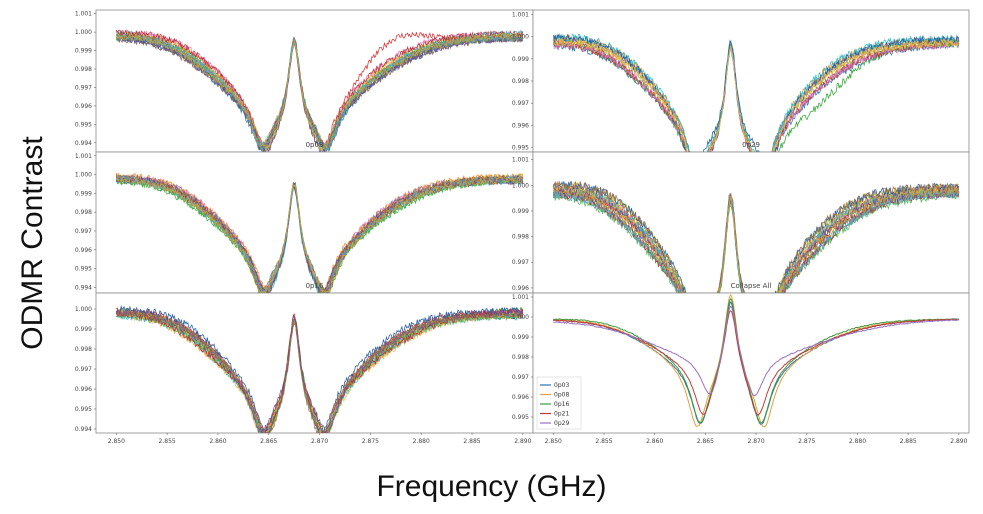 This screenshot has width=983, height=514. I want to click on legend-entry: 0p21, so click(561, 414).